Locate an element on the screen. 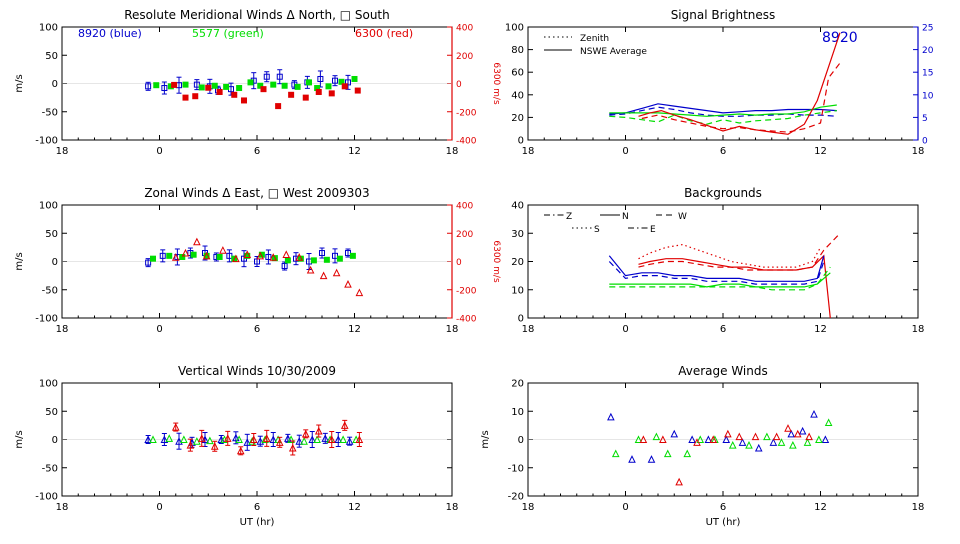  legend-label: W is located at coordinates (682, 217).